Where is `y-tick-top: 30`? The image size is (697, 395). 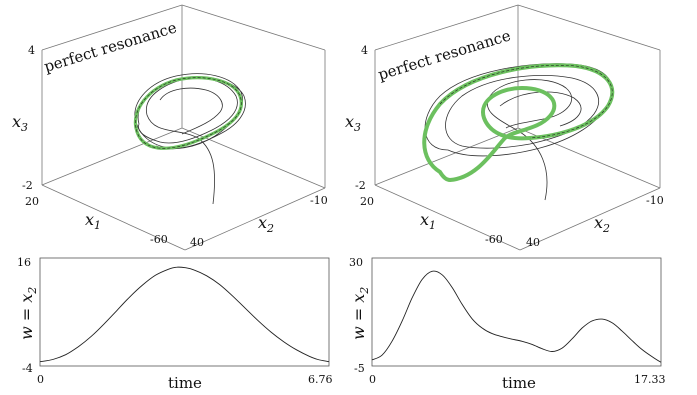
y-tick-top: 30 is located at coordinates (356, 262).